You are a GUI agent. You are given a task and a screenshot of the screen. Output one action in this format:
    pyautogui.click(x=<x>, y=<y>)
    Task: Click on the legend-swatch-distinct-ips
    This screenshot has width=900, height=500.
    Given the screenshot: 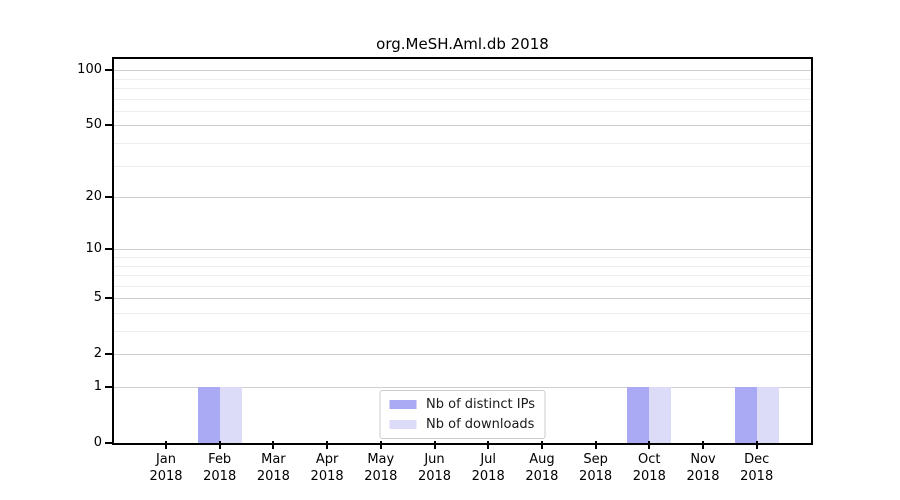 What is the action you would take?
    pyautogui.click(x=403, y=404)
    